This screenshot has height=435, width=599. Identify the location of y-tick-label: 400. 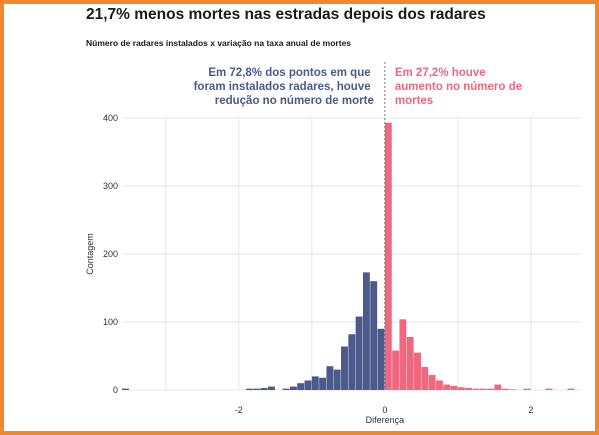
(110, 118).